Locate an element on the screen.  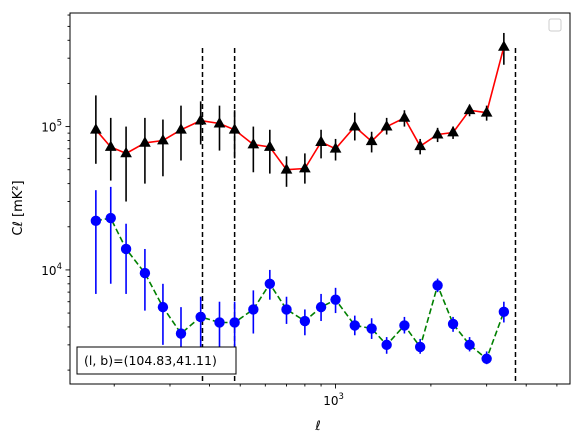
legend-box is located at coordinates (555, 25).